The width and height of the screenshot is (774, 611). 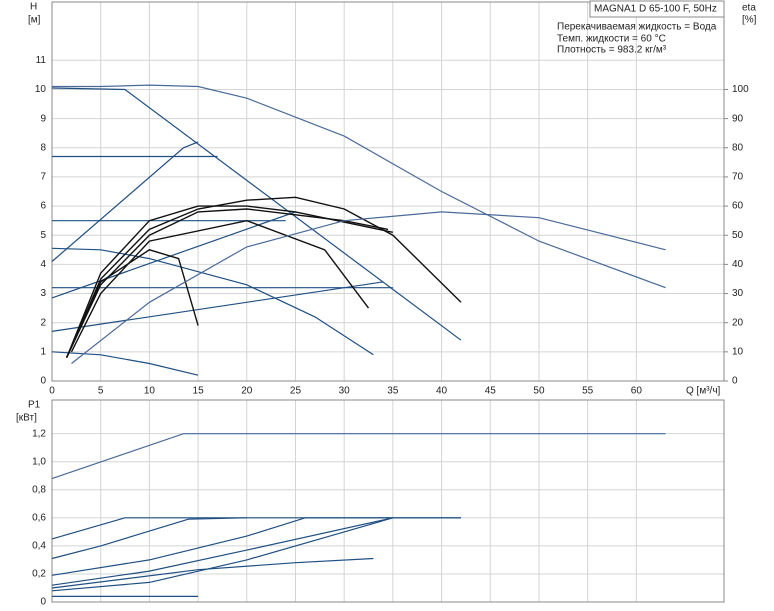 I want to click on y-tick-label: 5, so click(x=43, y=235).